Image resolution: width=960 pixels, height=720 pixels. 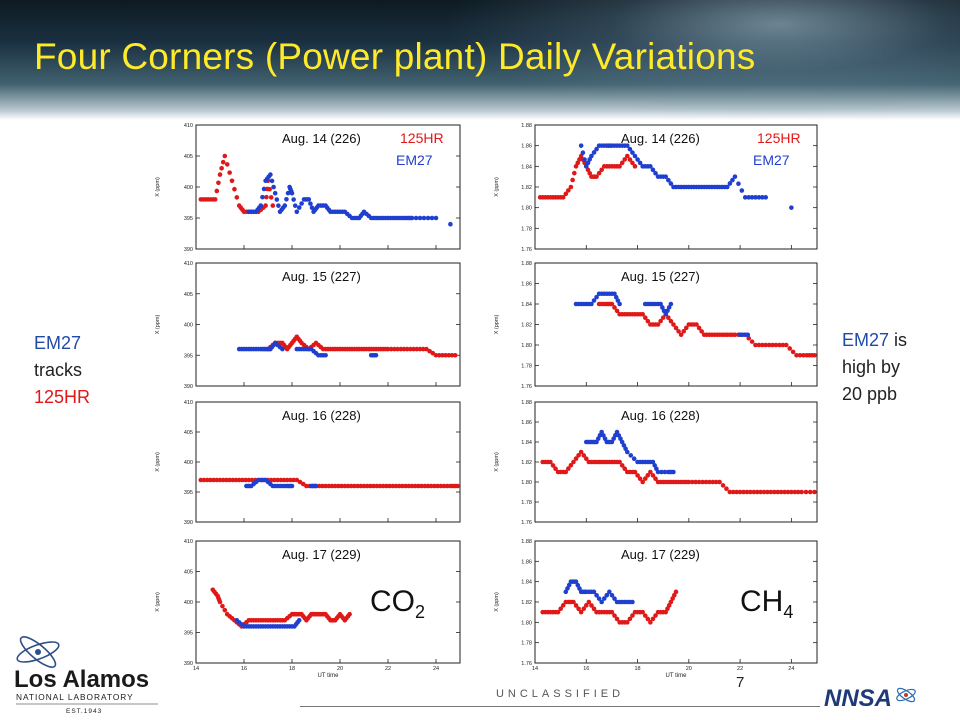 What do you see at coordinates (560, 706) in the screenshot?
I see `footer-rule` at bounding box center [560, 706].